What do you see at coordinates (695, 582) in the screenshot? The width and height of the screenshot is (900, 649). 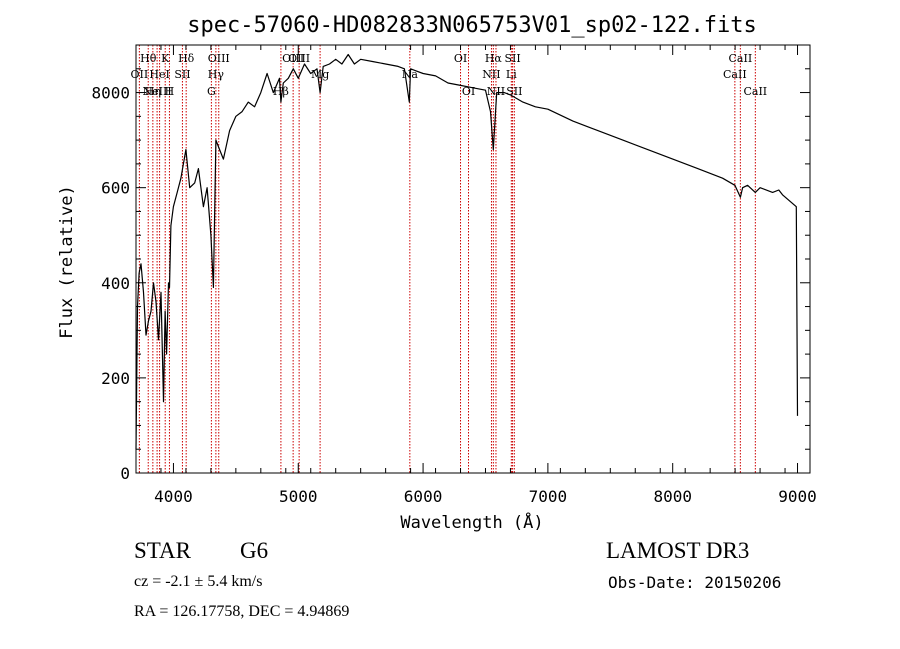 I see `observation-date: Obs-Date: 20150206` at bounding box center [695, 582].